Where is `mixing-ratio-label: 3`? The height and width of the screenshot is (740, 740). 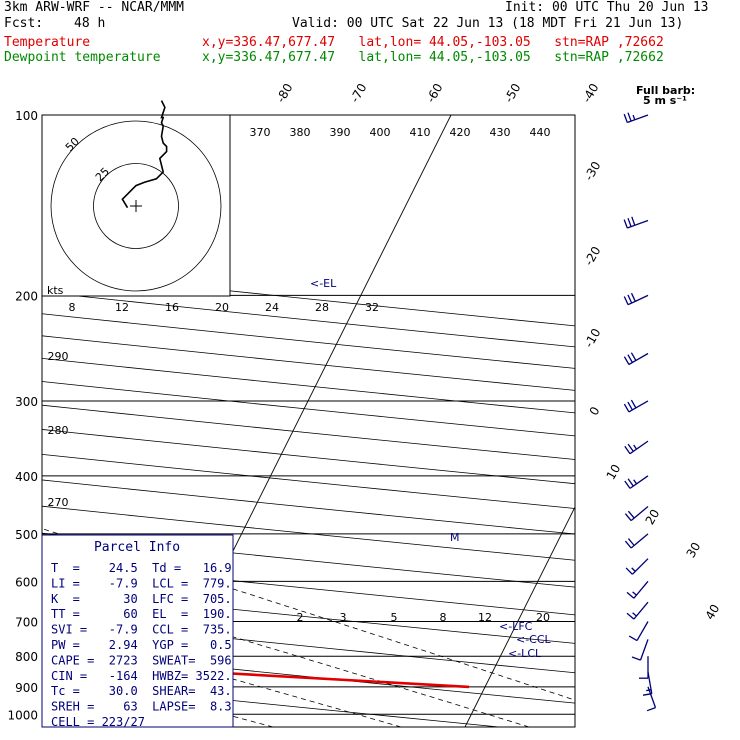
mixing-ratio-label: 3 is located at coordinates (343, 617).